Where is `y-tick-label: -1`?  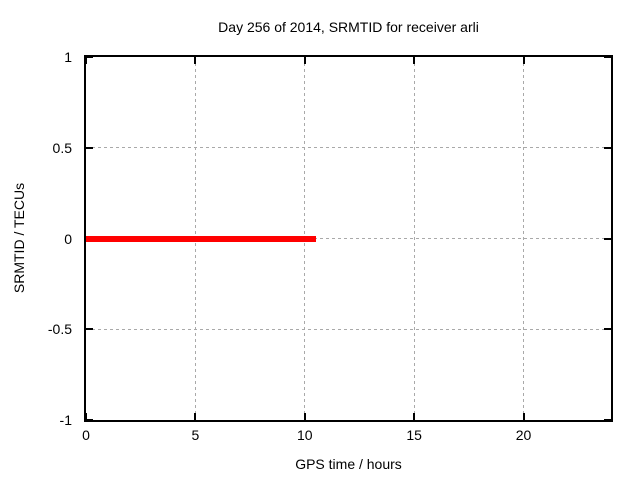 y-tick-label: -1 is located at coordinates (65, 420).